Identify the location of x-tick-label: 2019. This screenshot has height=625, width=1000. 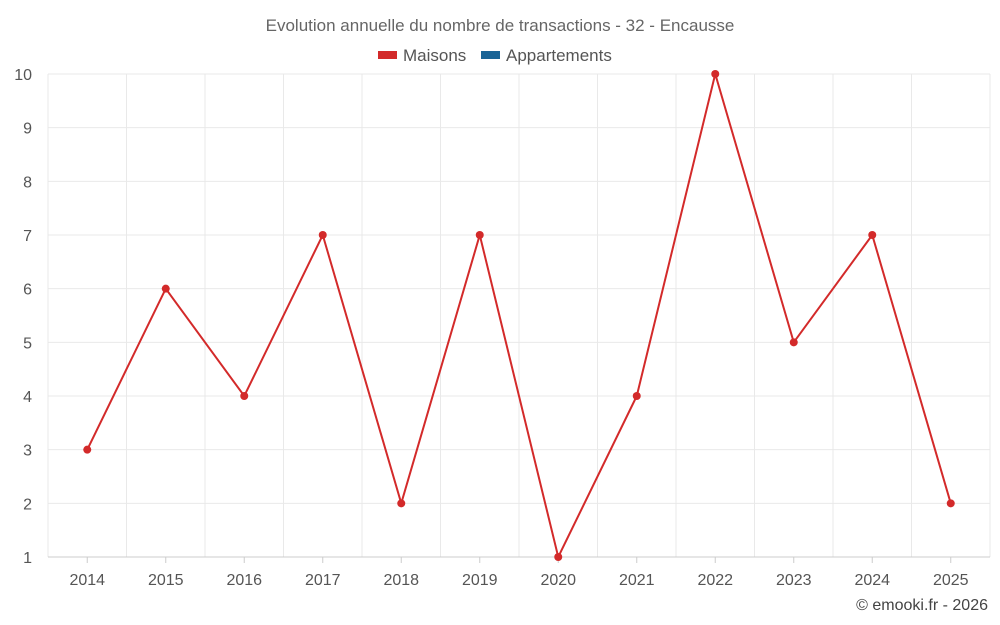
(480, 580).